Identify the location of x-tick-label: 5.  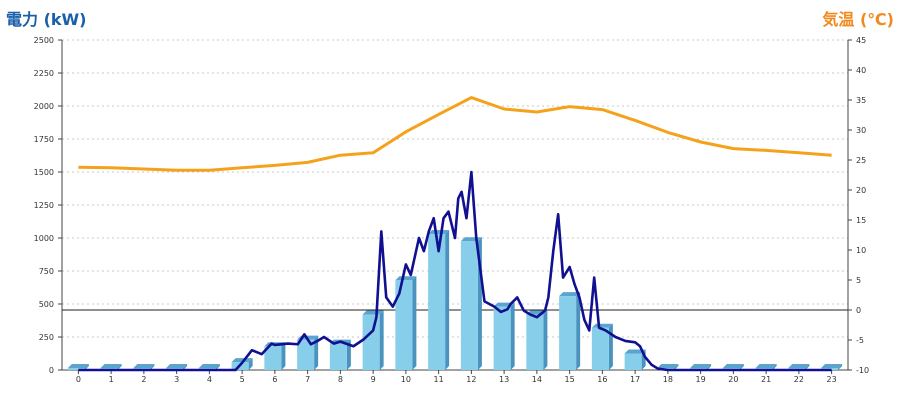
(242, 379).